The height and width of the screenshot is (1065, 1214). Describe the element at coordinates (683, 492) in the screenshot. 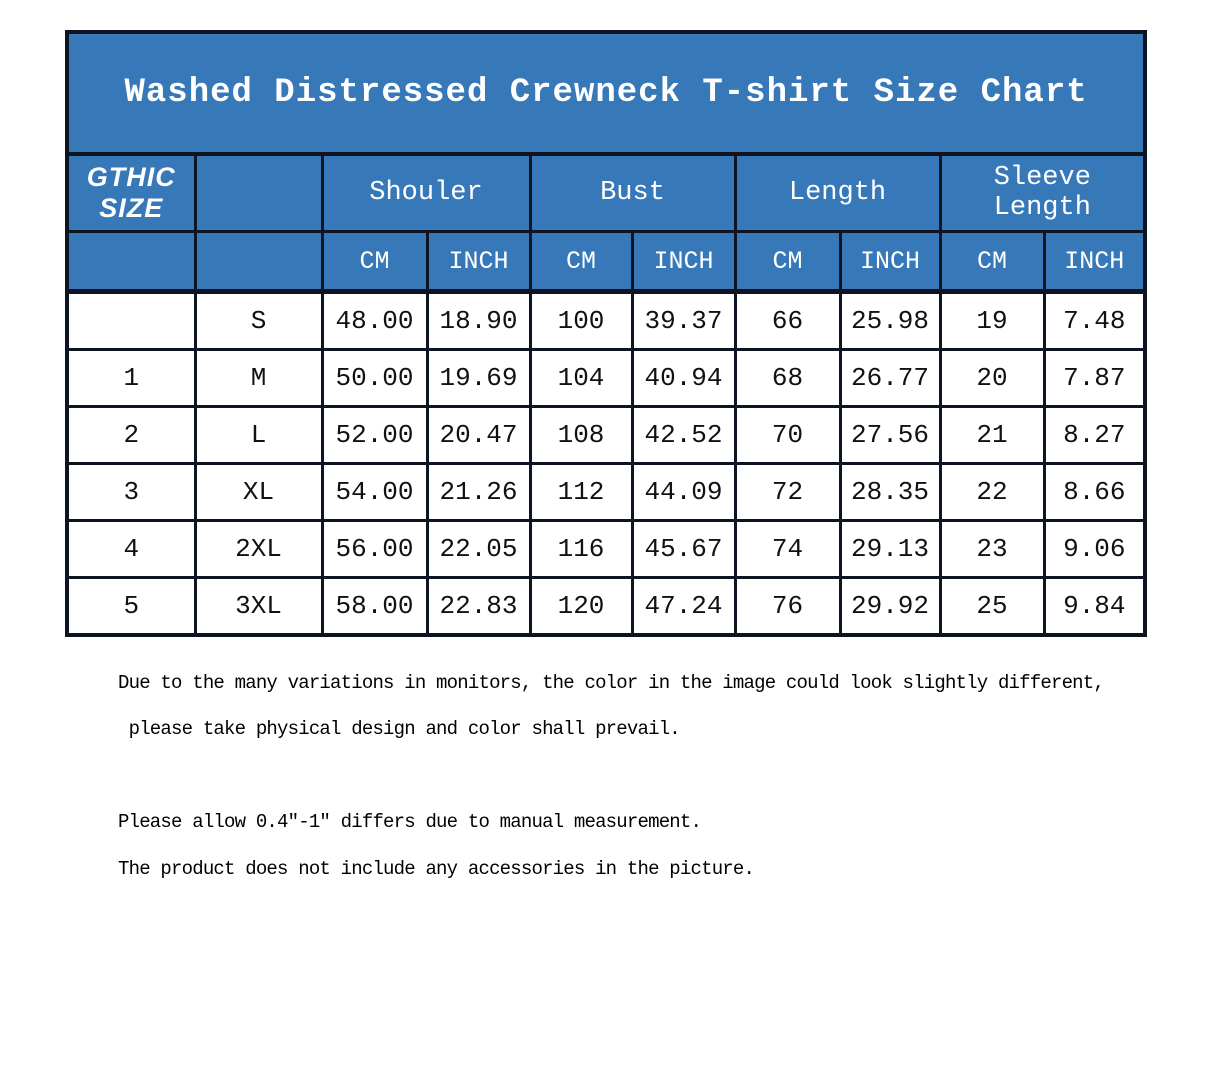

I see `bust-inch-cell: 44.09` at that location.